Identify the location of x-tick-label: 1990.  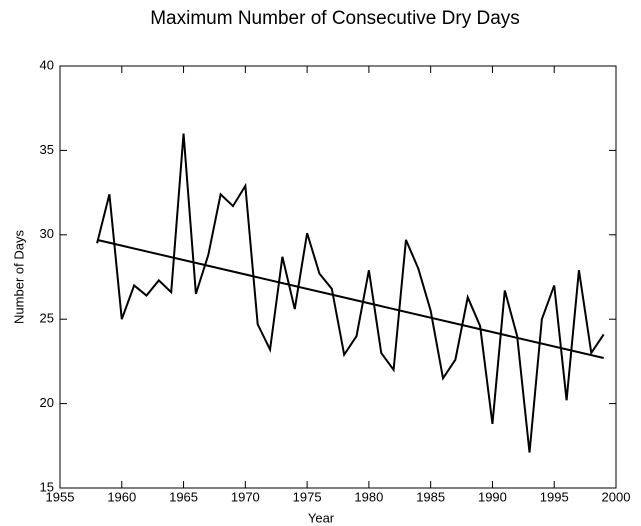
(492, 496).